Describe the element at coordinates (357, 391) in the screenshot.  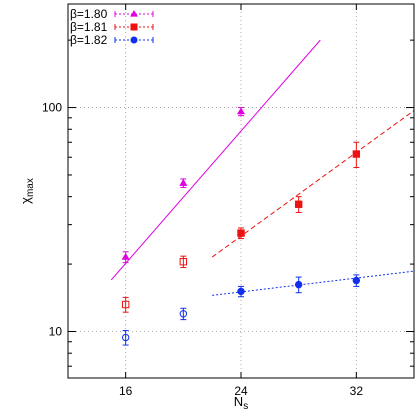
I see `x-tick-label: 32` at that location.